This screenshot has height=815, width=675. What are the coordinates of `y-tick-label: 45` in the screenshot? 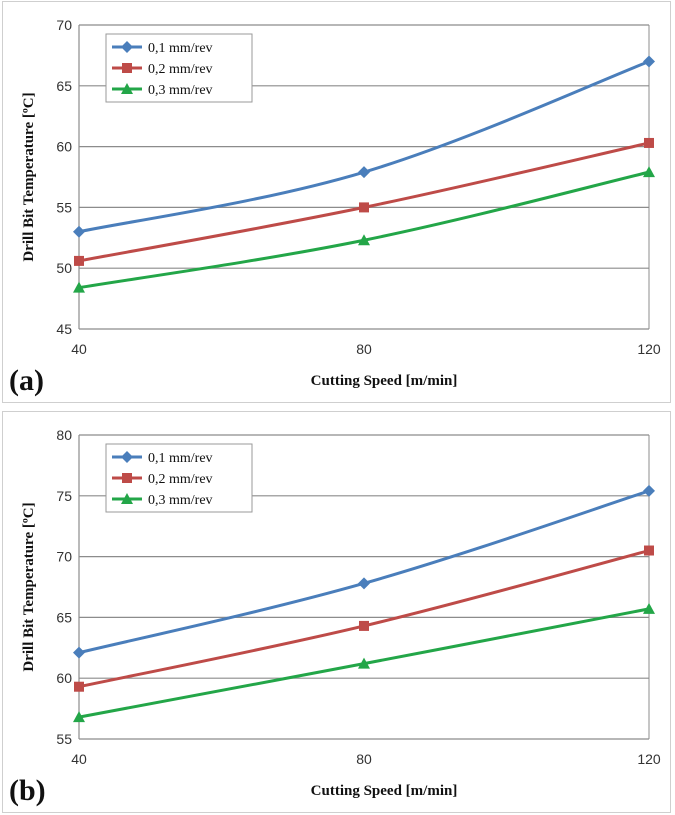 It's located at (64, 329).